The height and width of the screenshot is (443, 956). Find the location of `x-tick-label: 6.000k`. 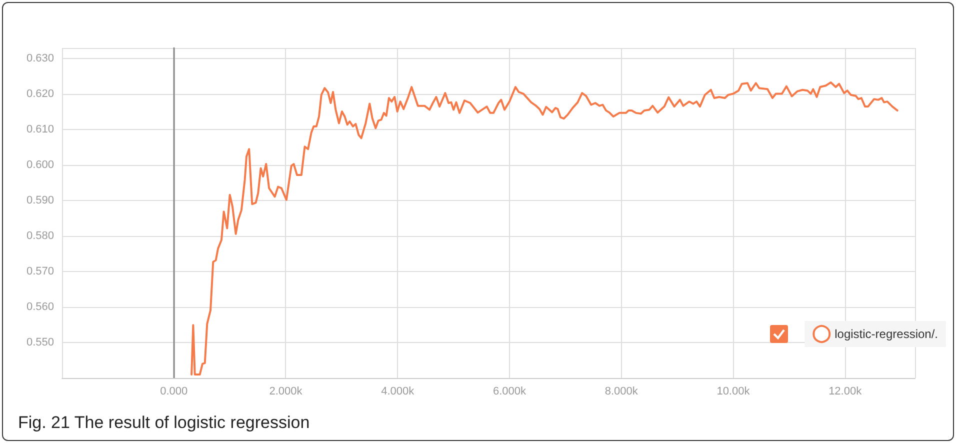

x-tick-label: 6.000k is located at coordinates (509, 392).